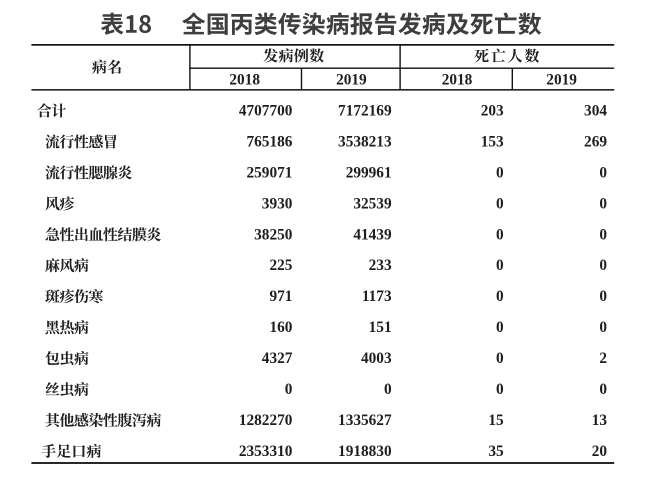 The image size is (648, 483). Describe the element at coordinates (496, 451) in the screenshot. I see `svg-text: 35` at that location.